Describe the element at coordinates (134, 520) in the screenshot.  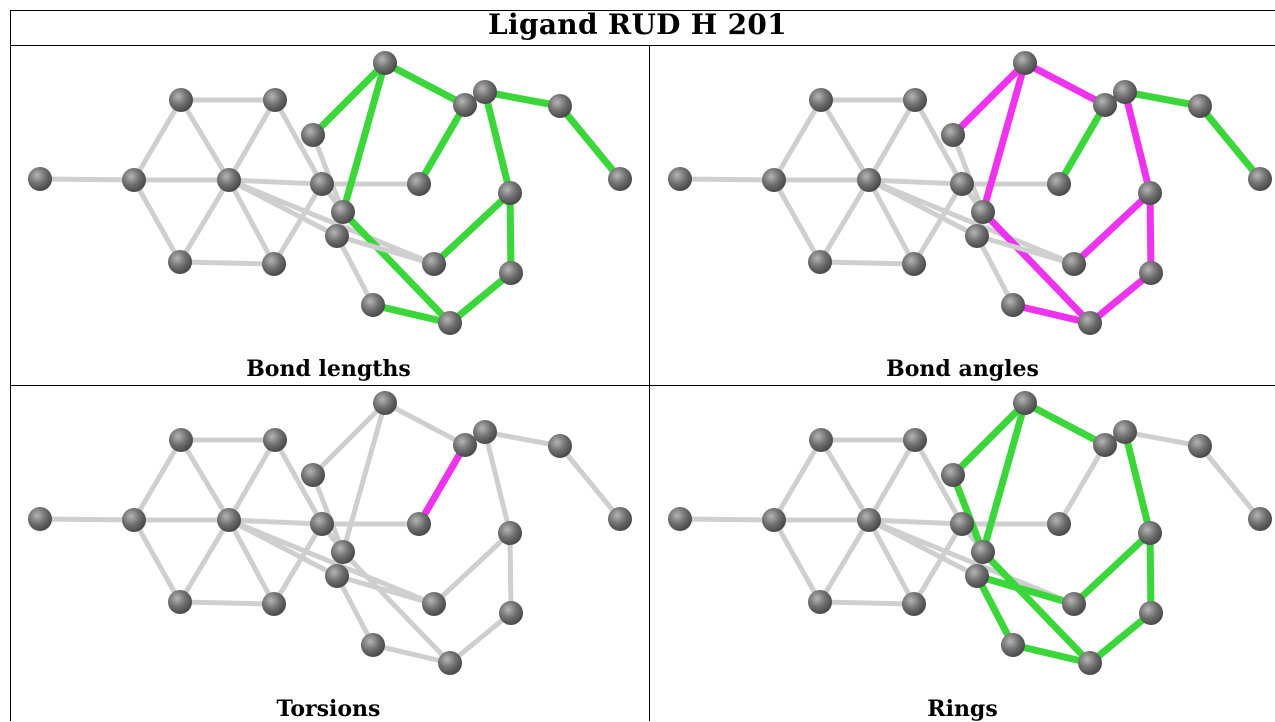
I see `atom-b` at that location.